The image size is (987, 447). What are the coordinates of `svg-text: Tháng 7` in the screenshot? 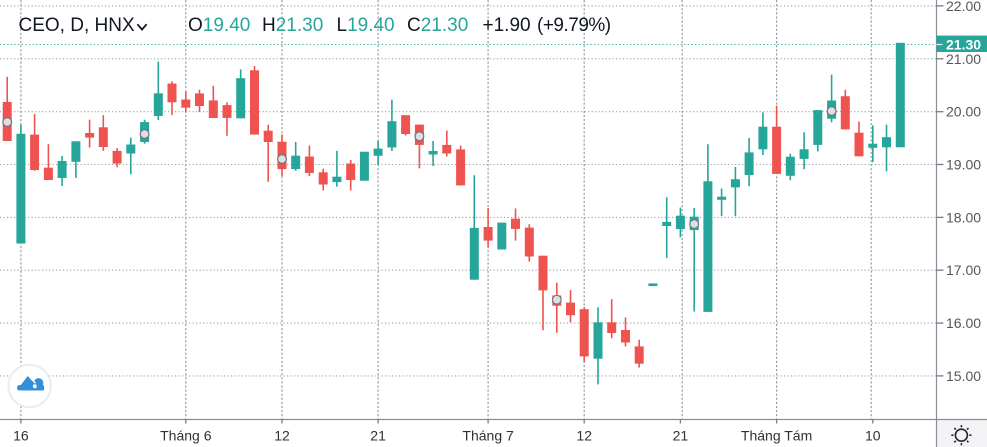 It's located at (488, 436).